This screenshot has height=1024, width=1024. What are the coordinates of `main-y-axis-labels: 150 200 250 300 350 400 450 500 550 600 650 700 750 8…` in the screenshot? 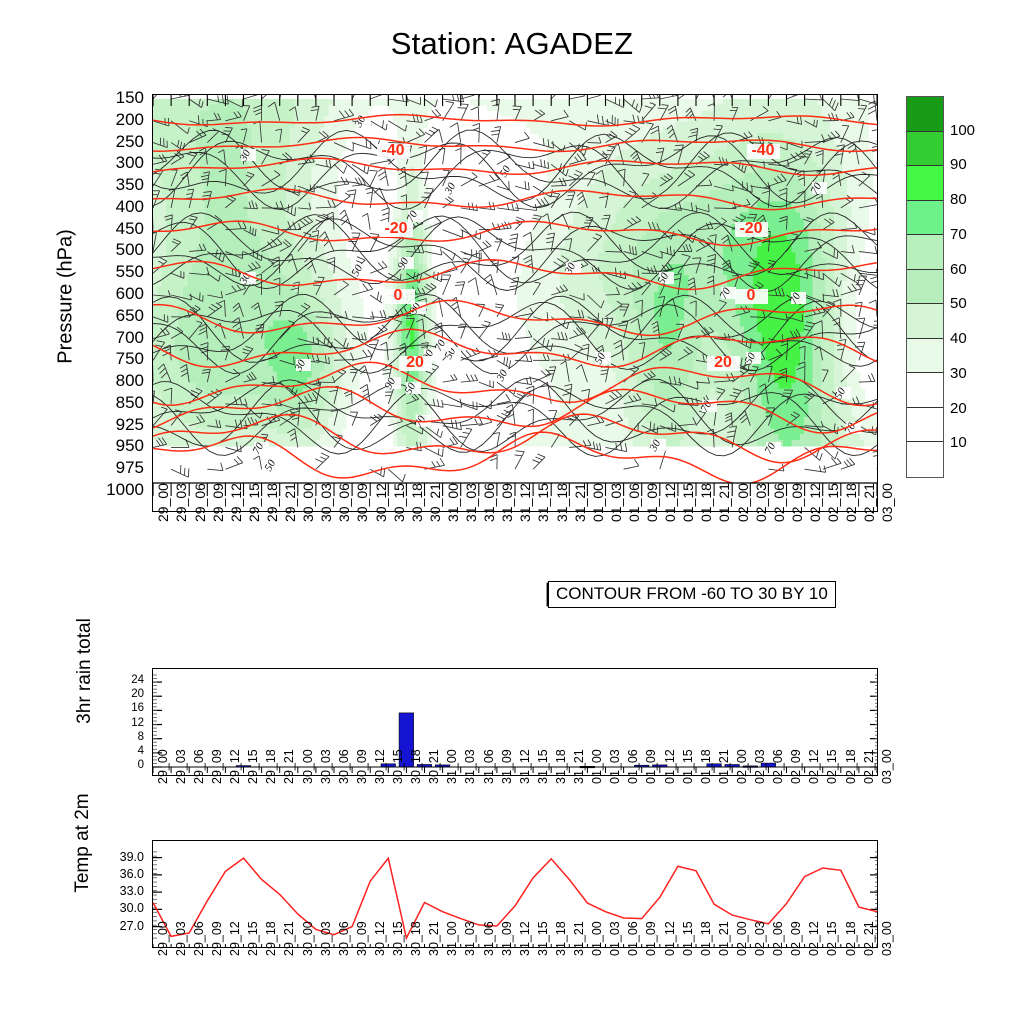 It's located at (110, 300).